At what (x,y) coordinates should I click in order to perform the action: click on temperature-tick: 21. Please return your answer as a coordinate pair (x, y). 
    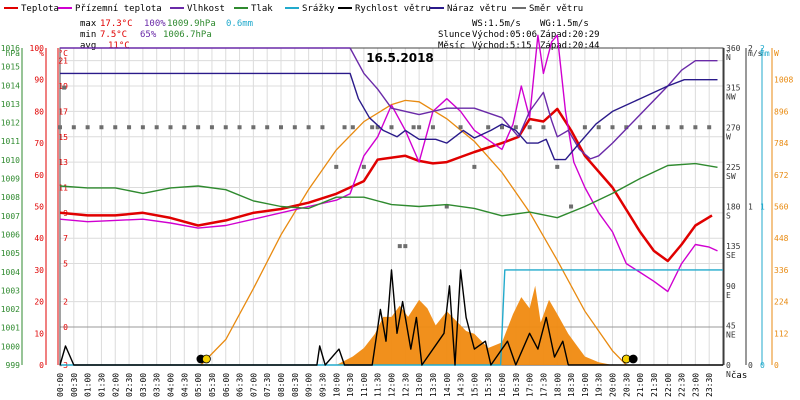
    Looking at the image, I should click on (63, 61).